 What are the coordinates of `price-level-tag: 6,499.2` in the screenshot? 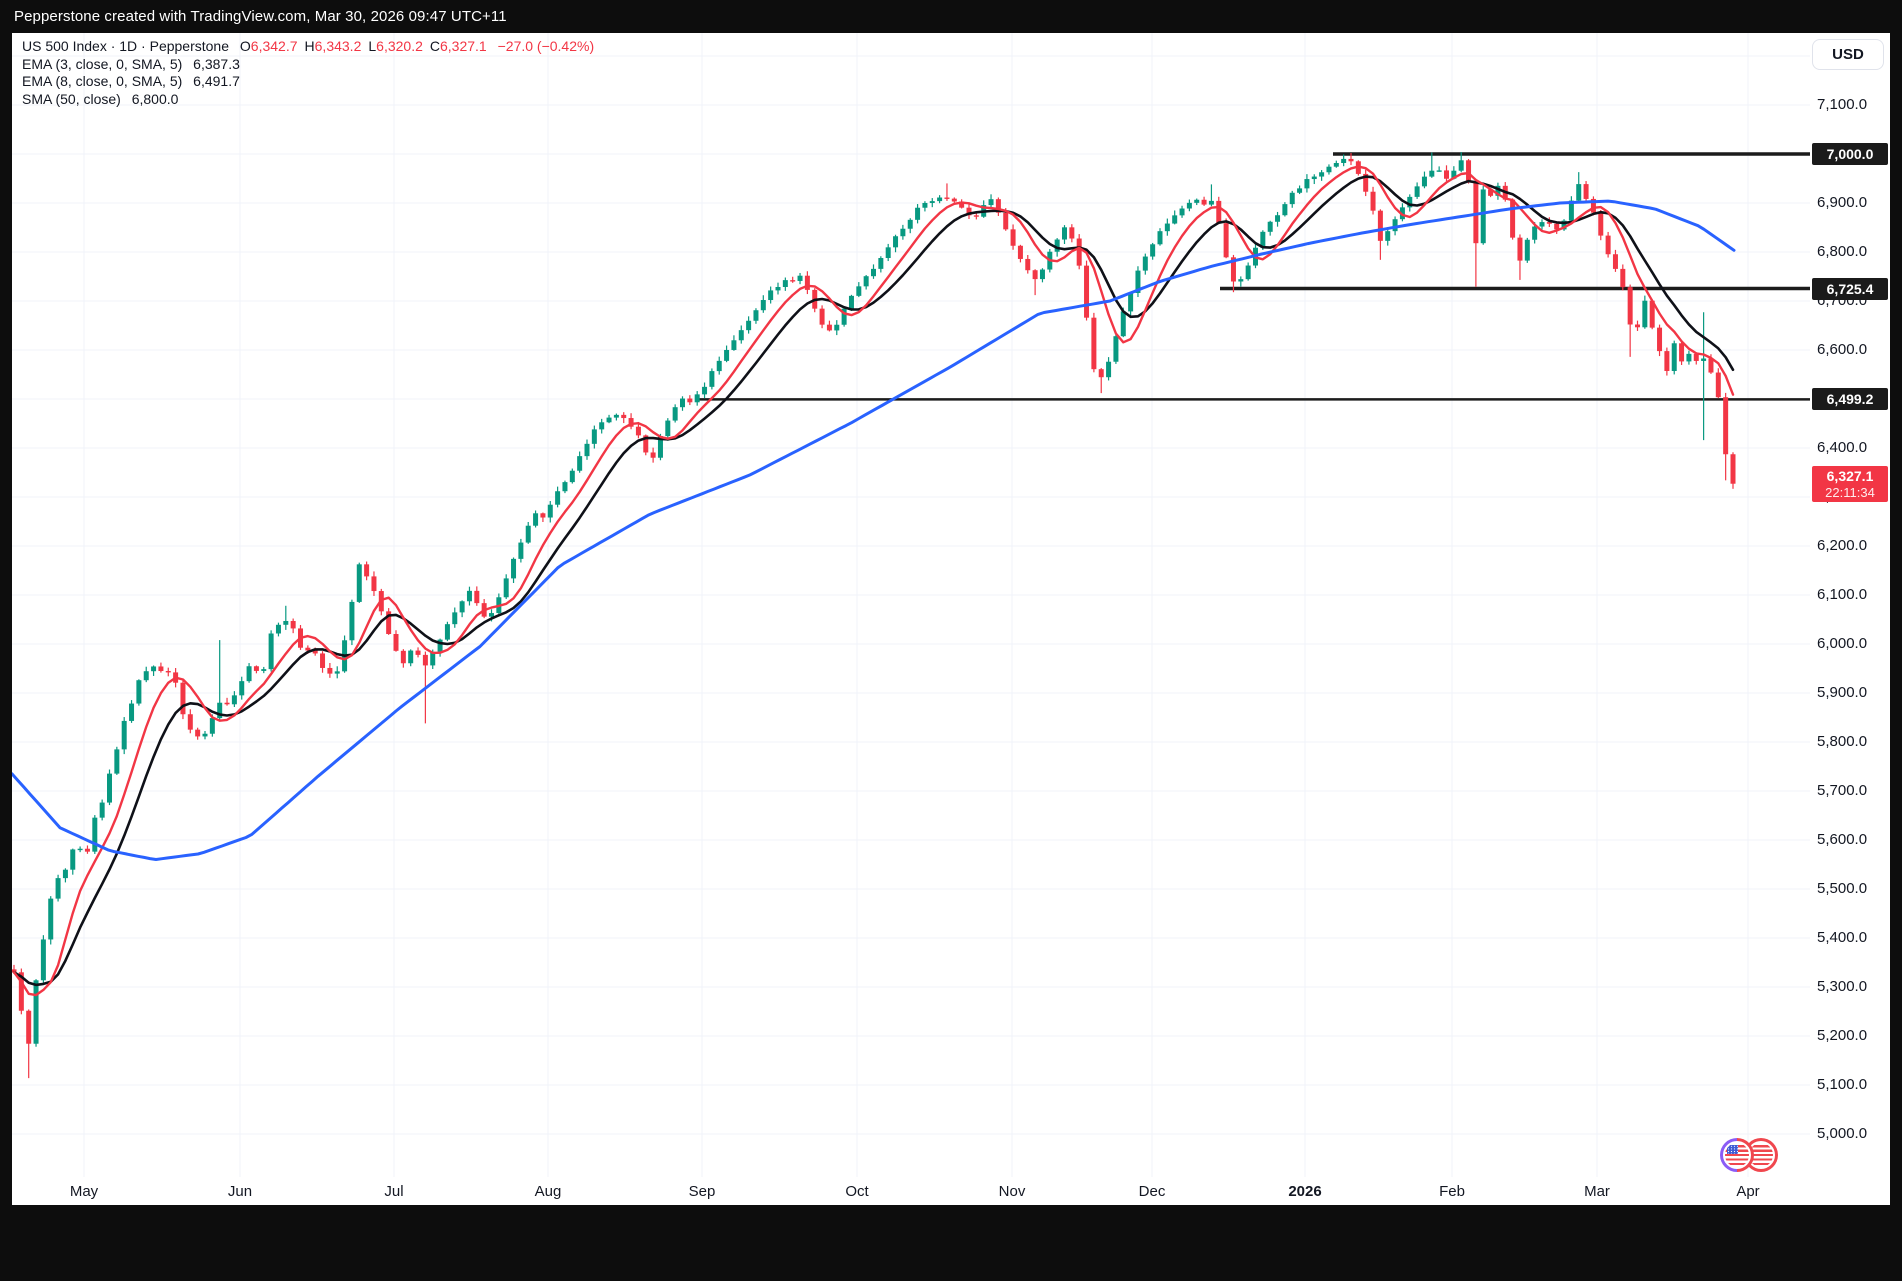 It's located at (1850, 399).